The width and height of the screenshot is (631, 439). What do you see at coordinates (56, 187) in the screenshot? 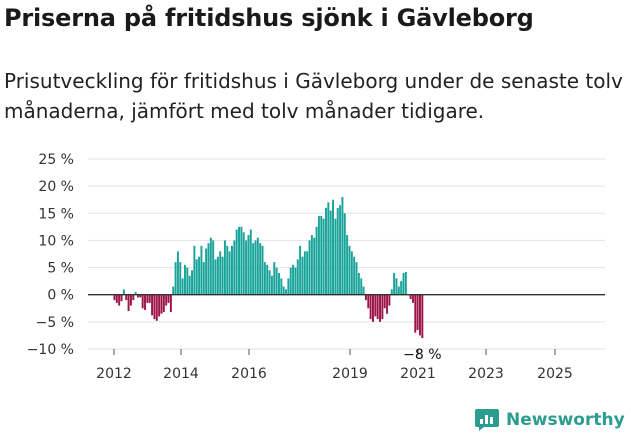
I see `y-tick-label: 20 %` at bounding box center [56, 187].